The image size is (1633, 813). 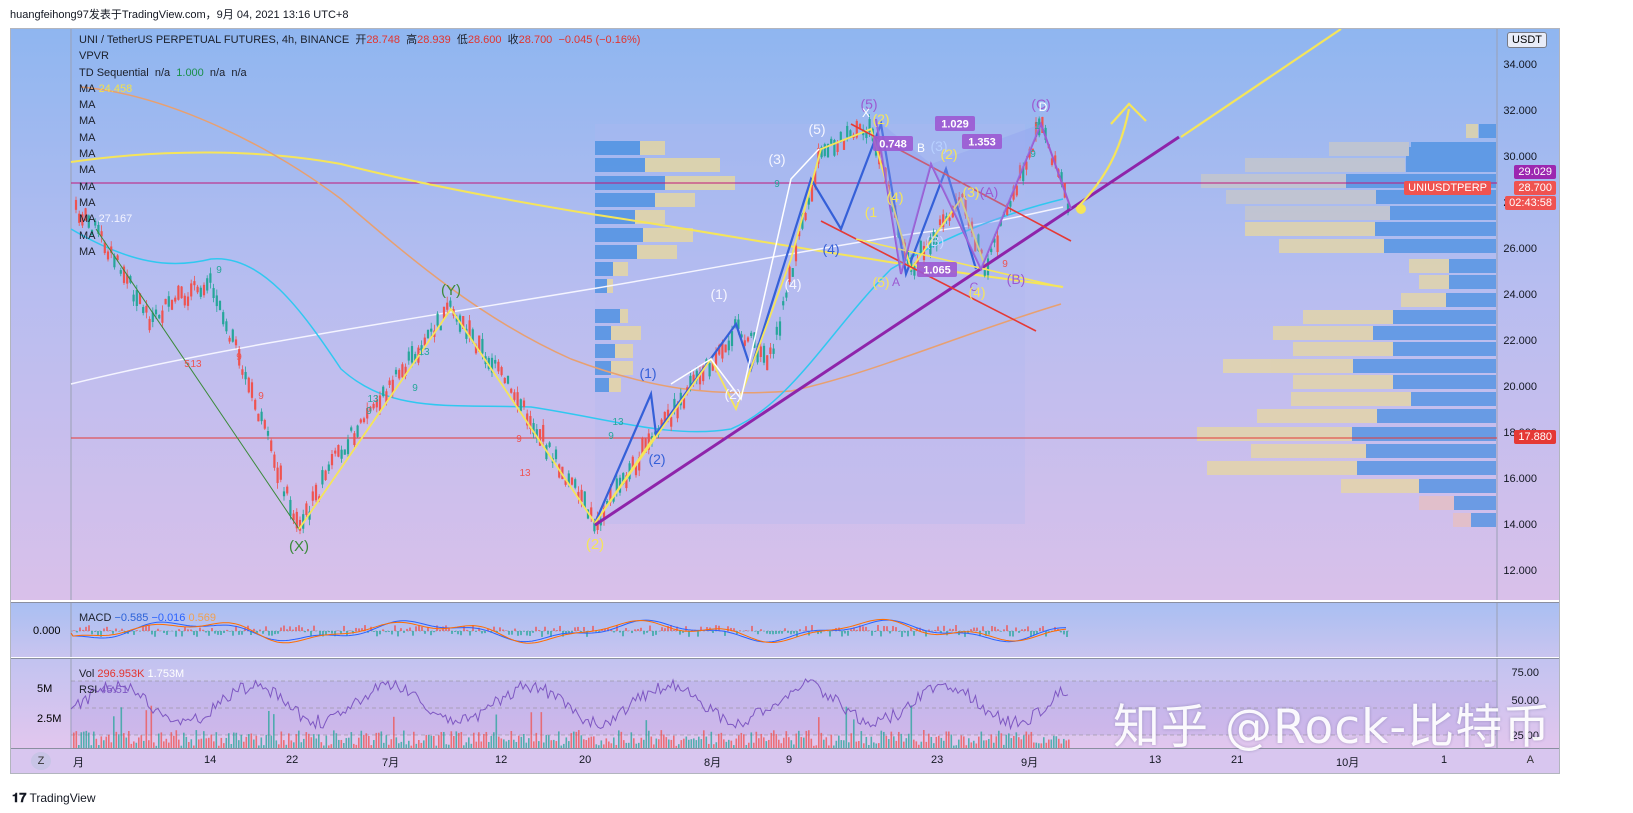 What do you see at coordinates (359, 121) in the screenshot?
I see `ma-line-3: MA` at bounding box center [359, 121].